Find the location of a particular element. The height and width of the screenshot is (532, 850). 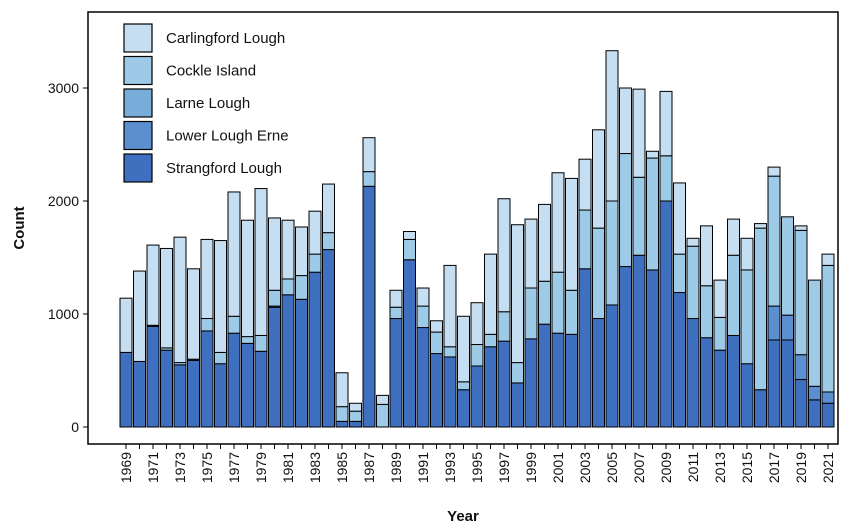

bar-2021-carlingford-lough is located at coordinates (828, 259).